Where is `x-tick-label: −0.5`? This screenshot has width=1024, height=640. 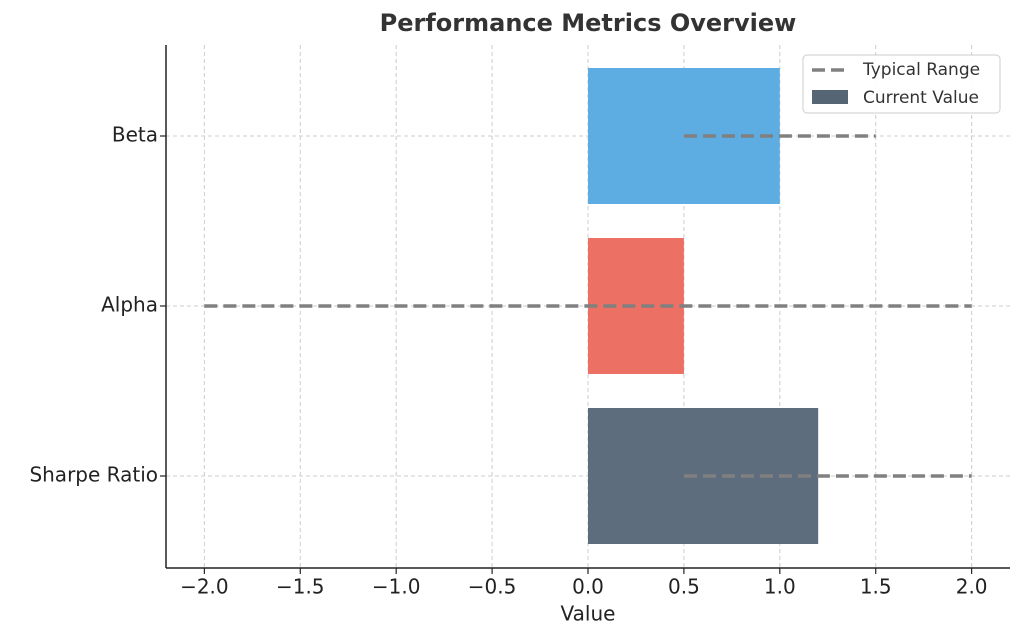 x-tick-label: −0.5 is located at coordinates (492, 587).